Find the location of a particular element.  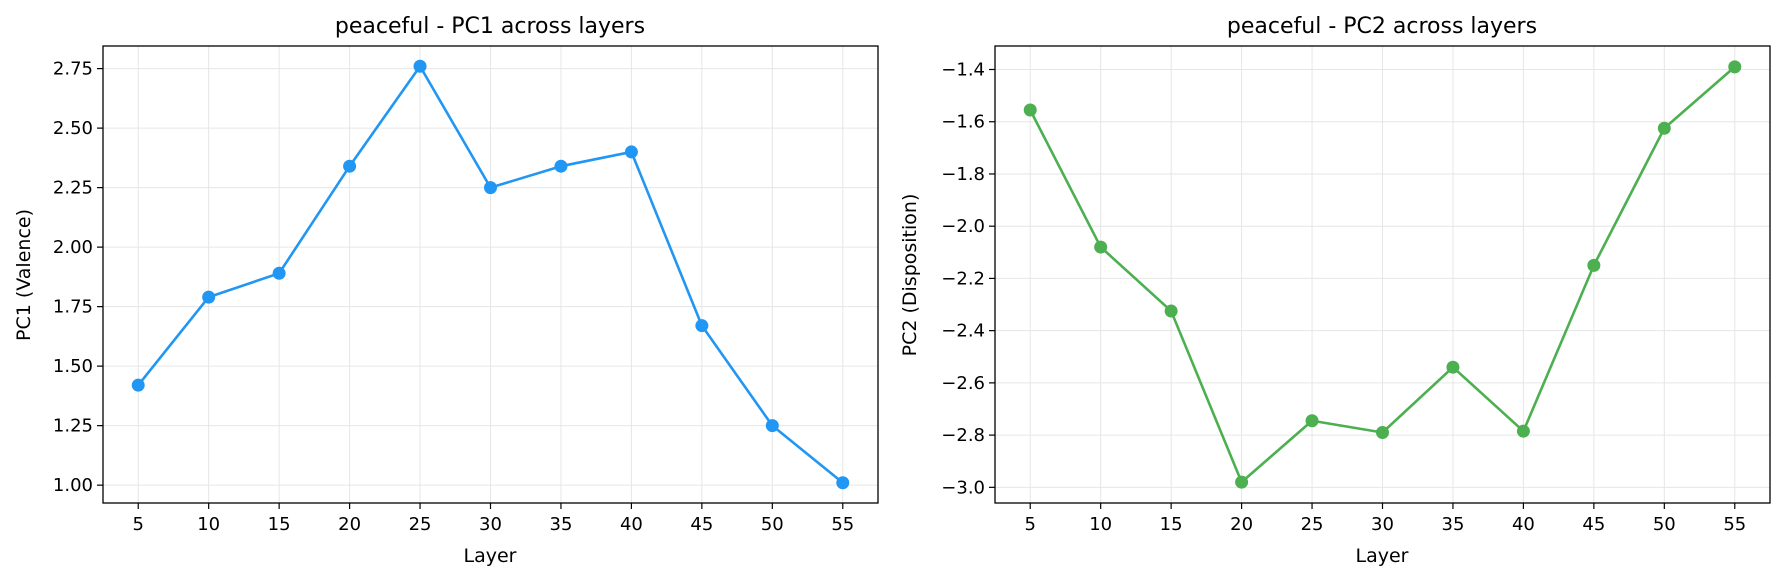

y-tick-label: 2.00 is located at coordinates (73, 247).